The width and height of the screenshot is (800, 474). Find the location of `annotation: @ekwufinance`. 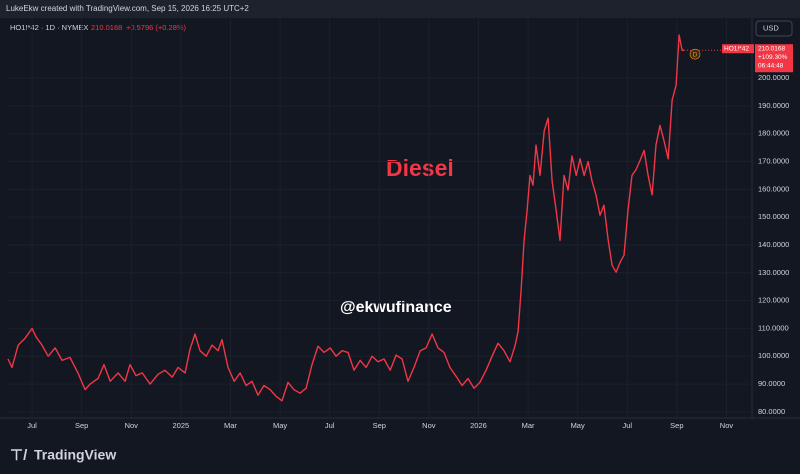

annotation: @ekwufinance is located at coordinates (396, 307).